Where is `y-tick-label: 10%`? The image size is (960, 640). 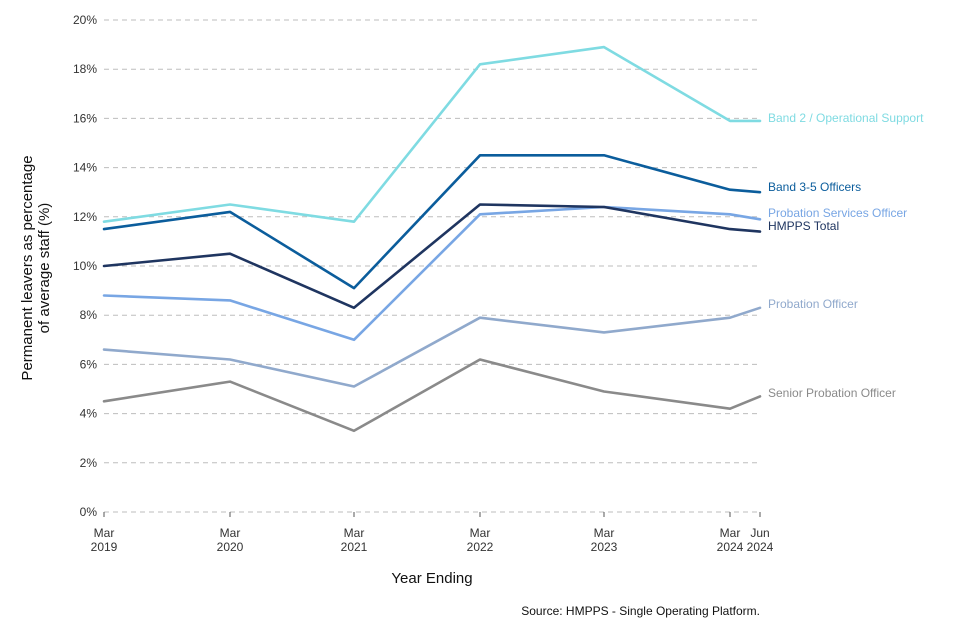 y-tick-label: 10% is located at coordinates (85, 266).